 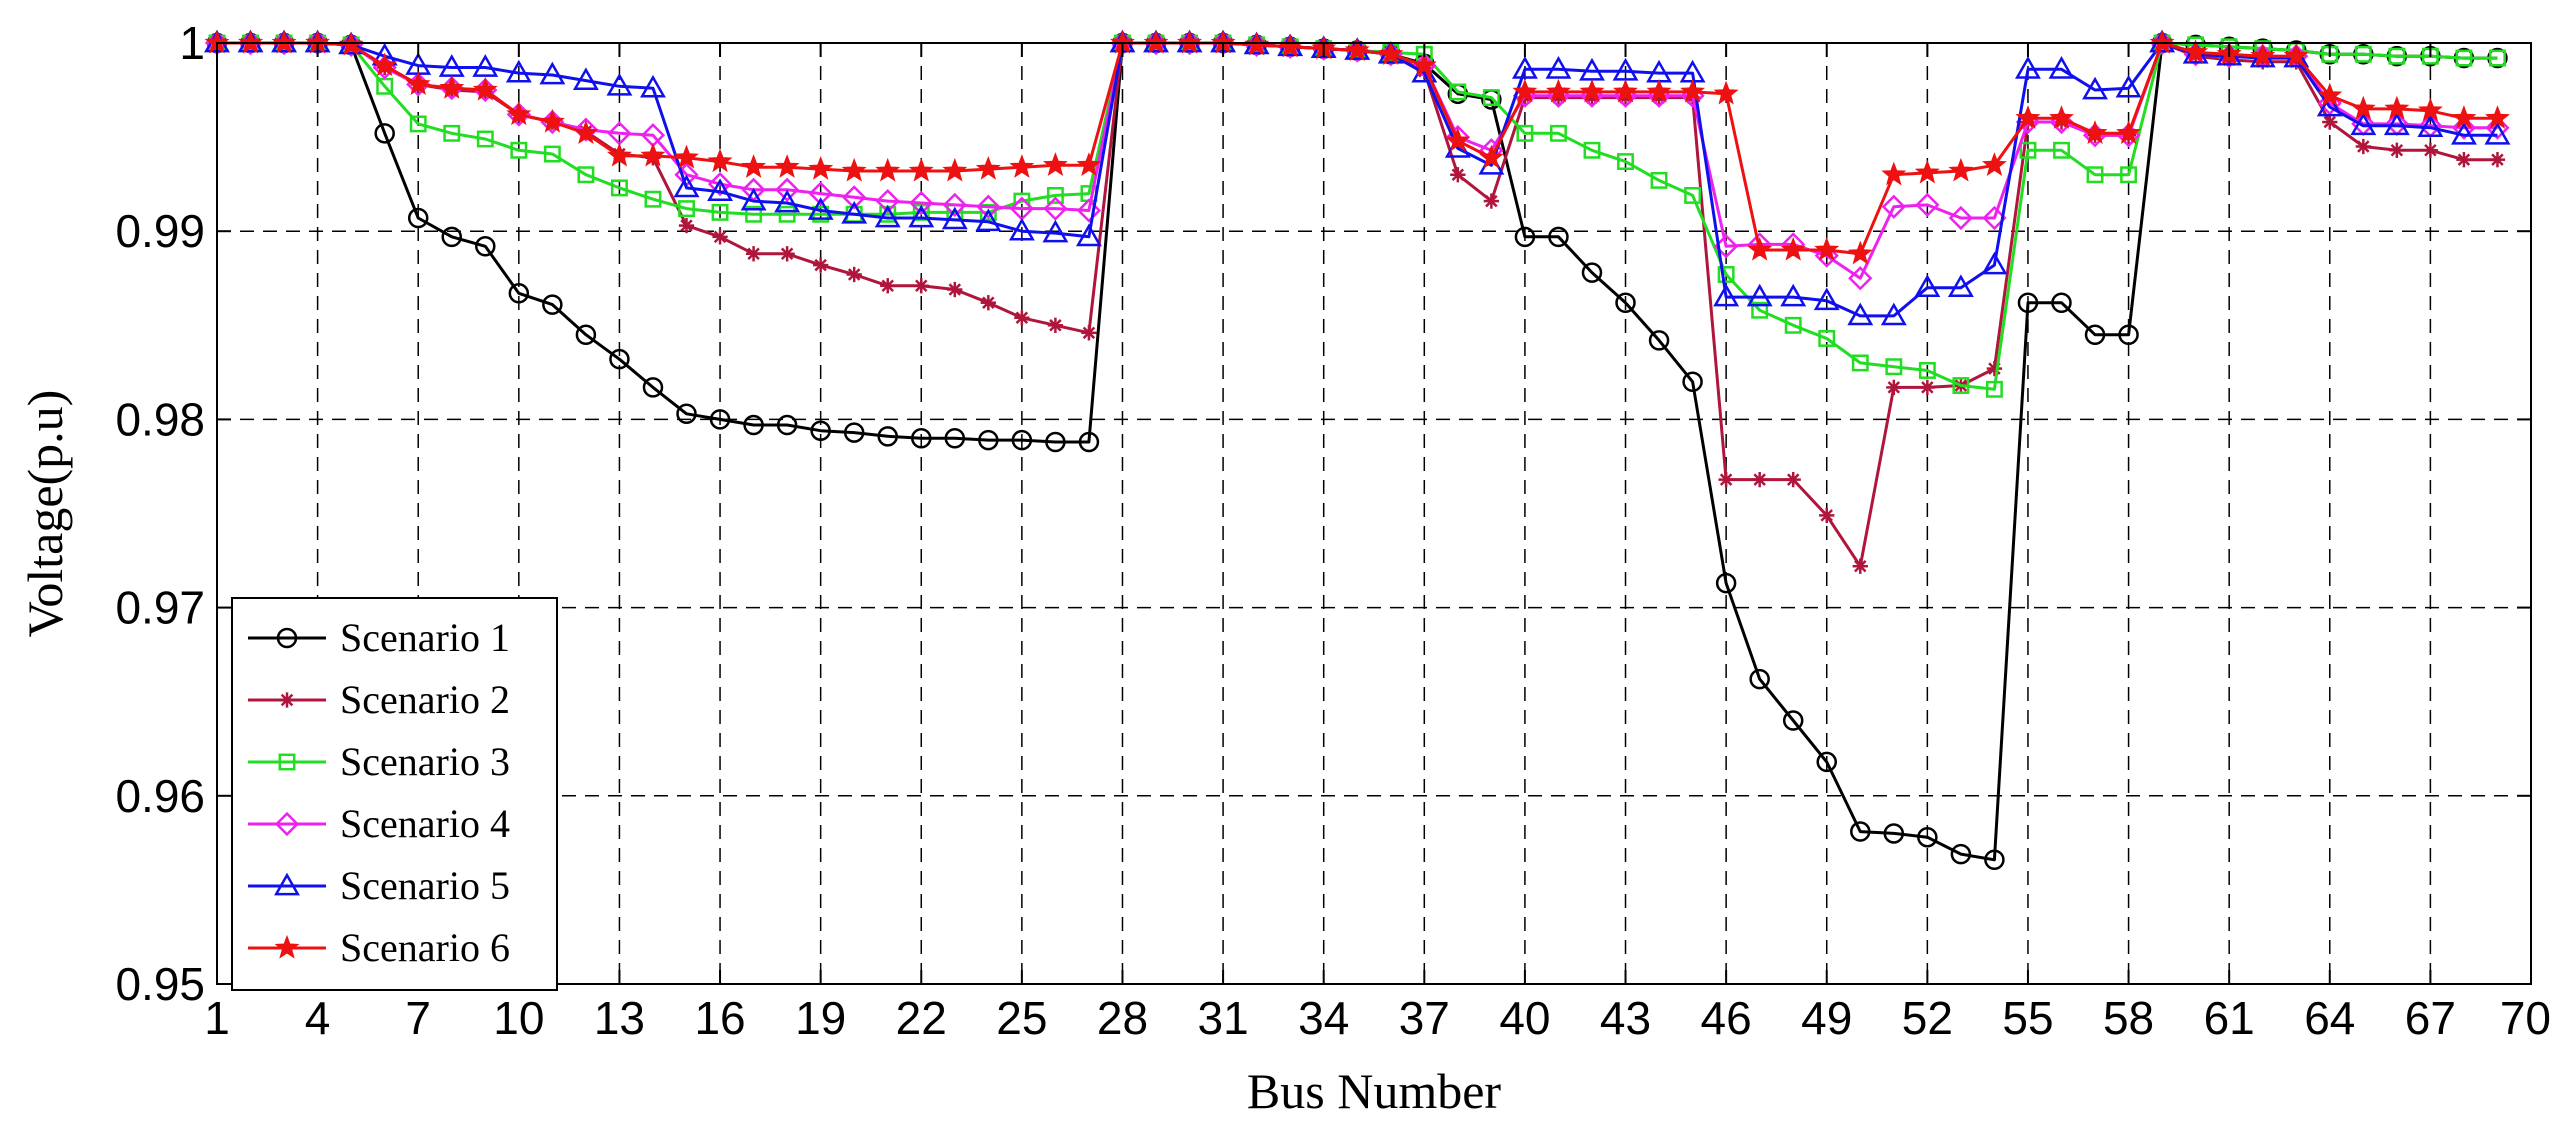 I want to click on legend-item: Scenario 4, so click(x=379, y=823).